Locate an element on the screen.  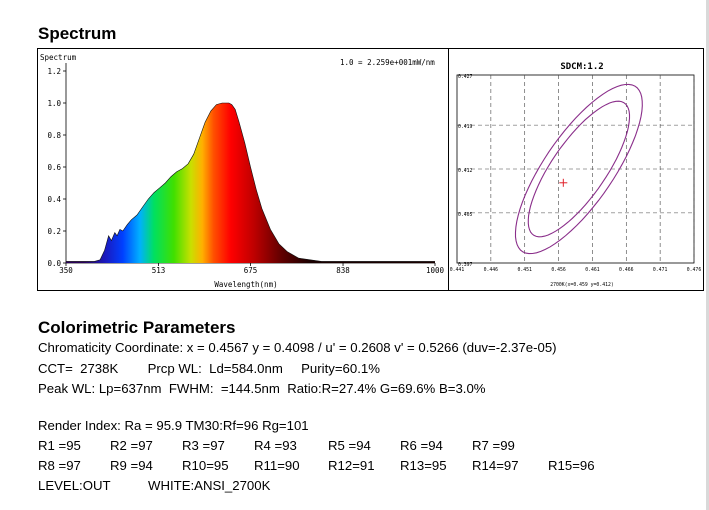
scroll-edge is located at coordinates (707, 255).